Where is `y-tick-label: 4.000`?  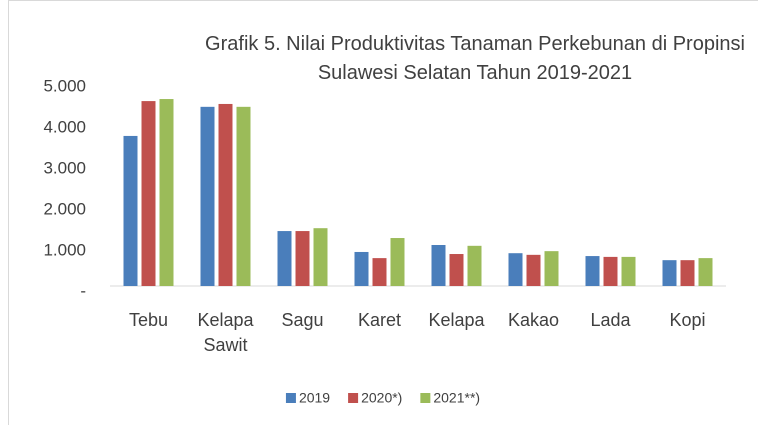
y-tick-label: 4.000 is located at coordinates (64, 126).